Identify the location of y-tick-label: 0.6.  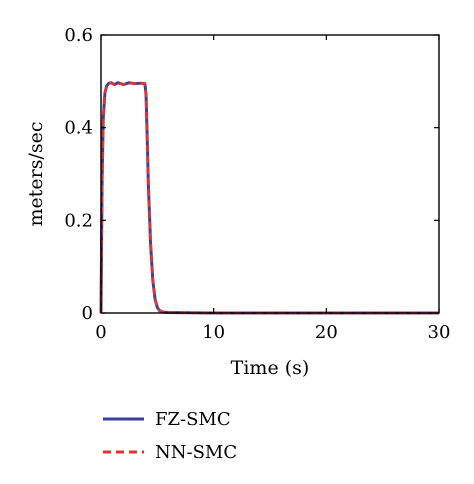
(78, 35).